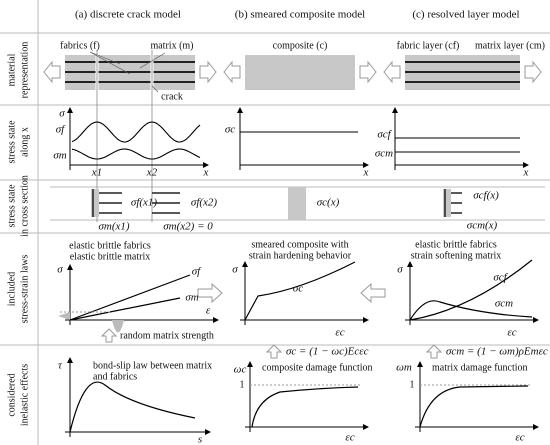  Describe the element at coordinates (300, 72) in the screenshot. I see `material-b` at that location.